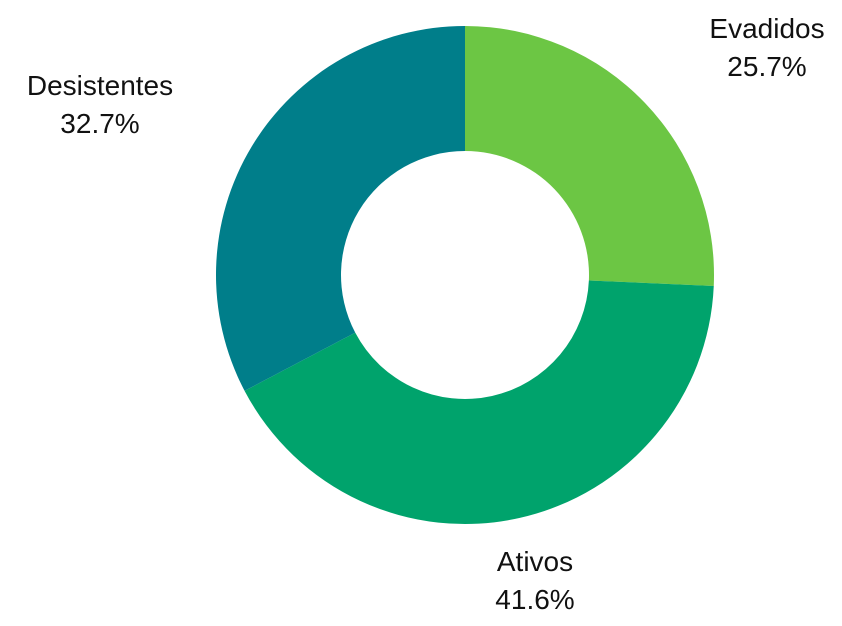 This screenshot has width=842, height=626. Describe the element at coordinates (535, 561) in the screenshot. I see `slice-label-ativos-name: Ativos` at that location.